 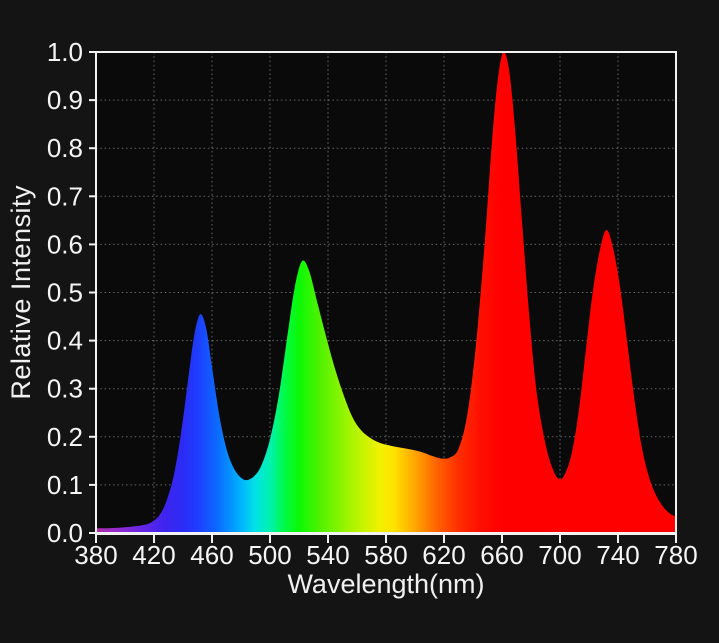 I want to click on y-tick-label: 0.8, so click(x=65, y=148).